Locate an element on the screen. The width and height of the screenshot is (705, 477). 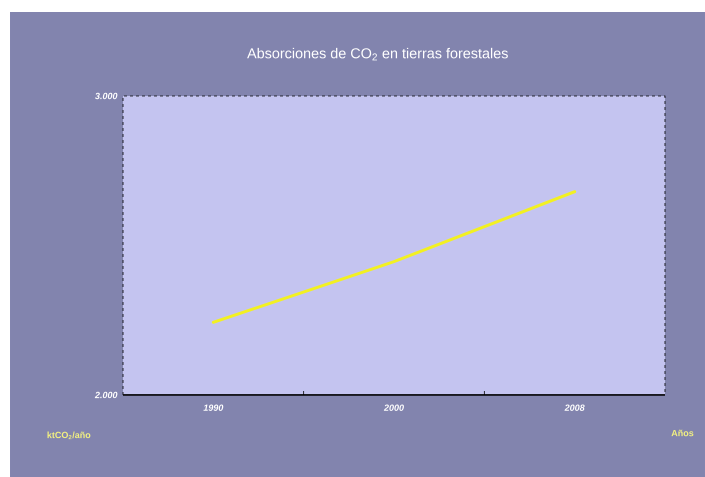
chart-title: Absorciones de CO$_{2}$ en tierras forestales is located at coordinates (377, 54).